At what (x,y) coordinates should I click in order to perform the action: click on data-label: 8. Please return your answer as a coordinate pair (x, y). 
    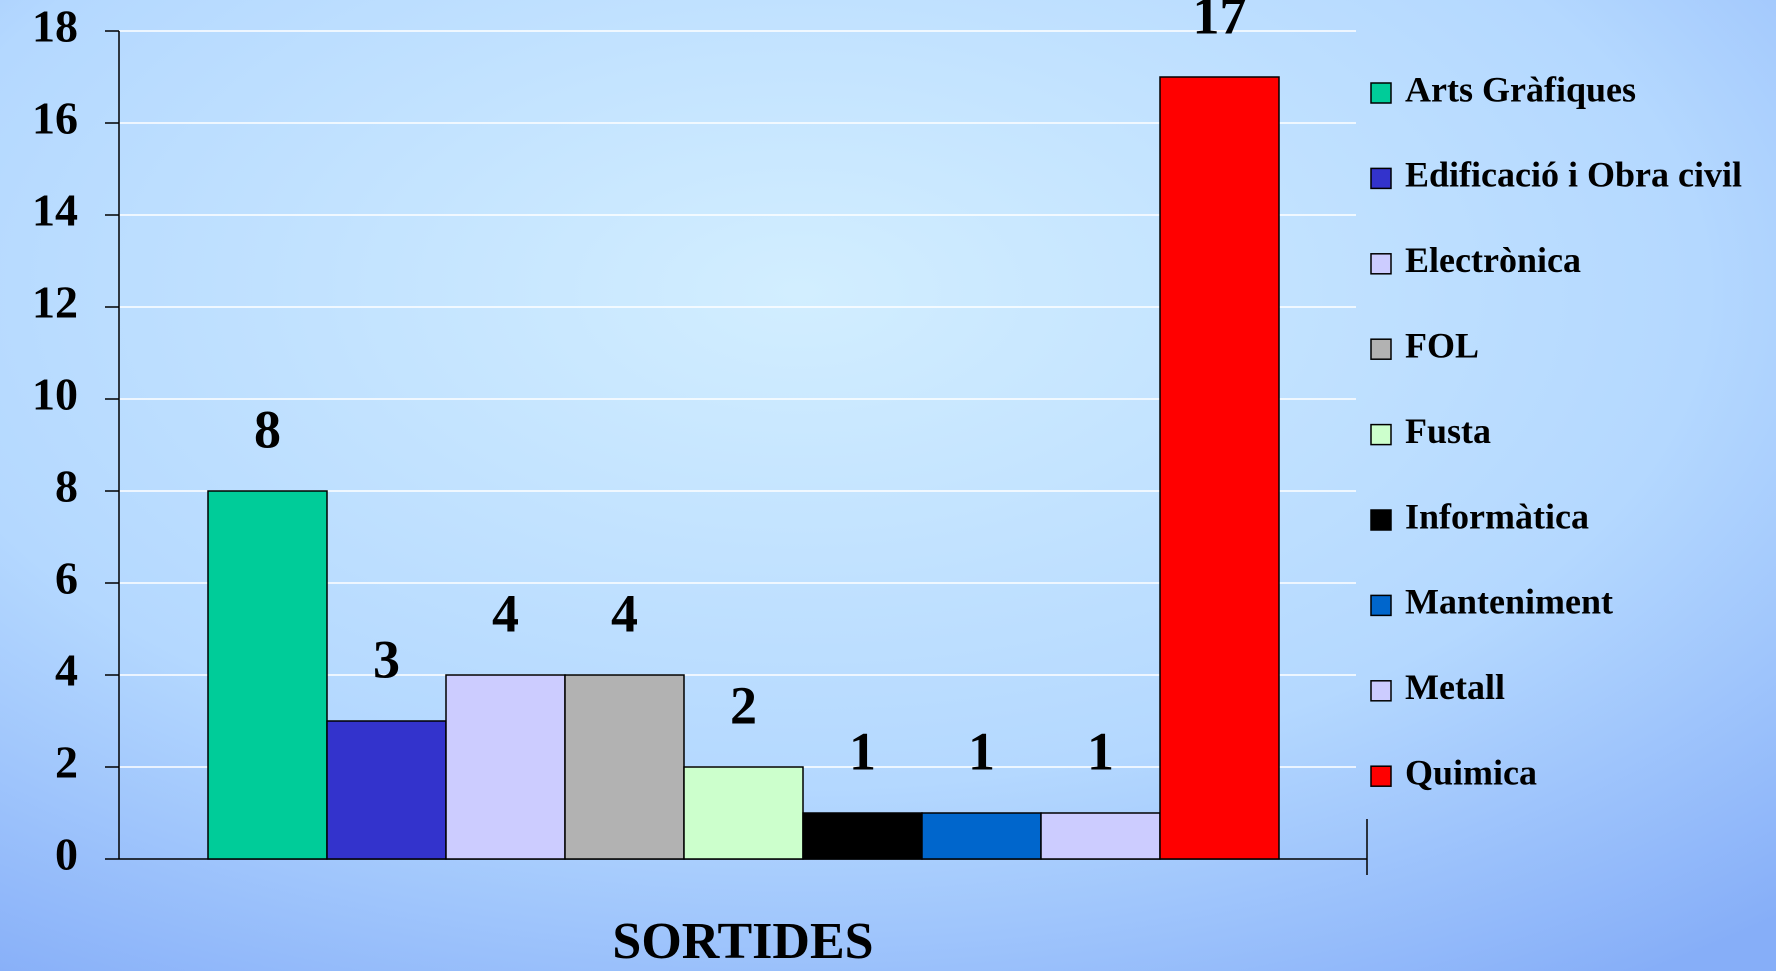
    Looking at the image, I should click on (267, 429).